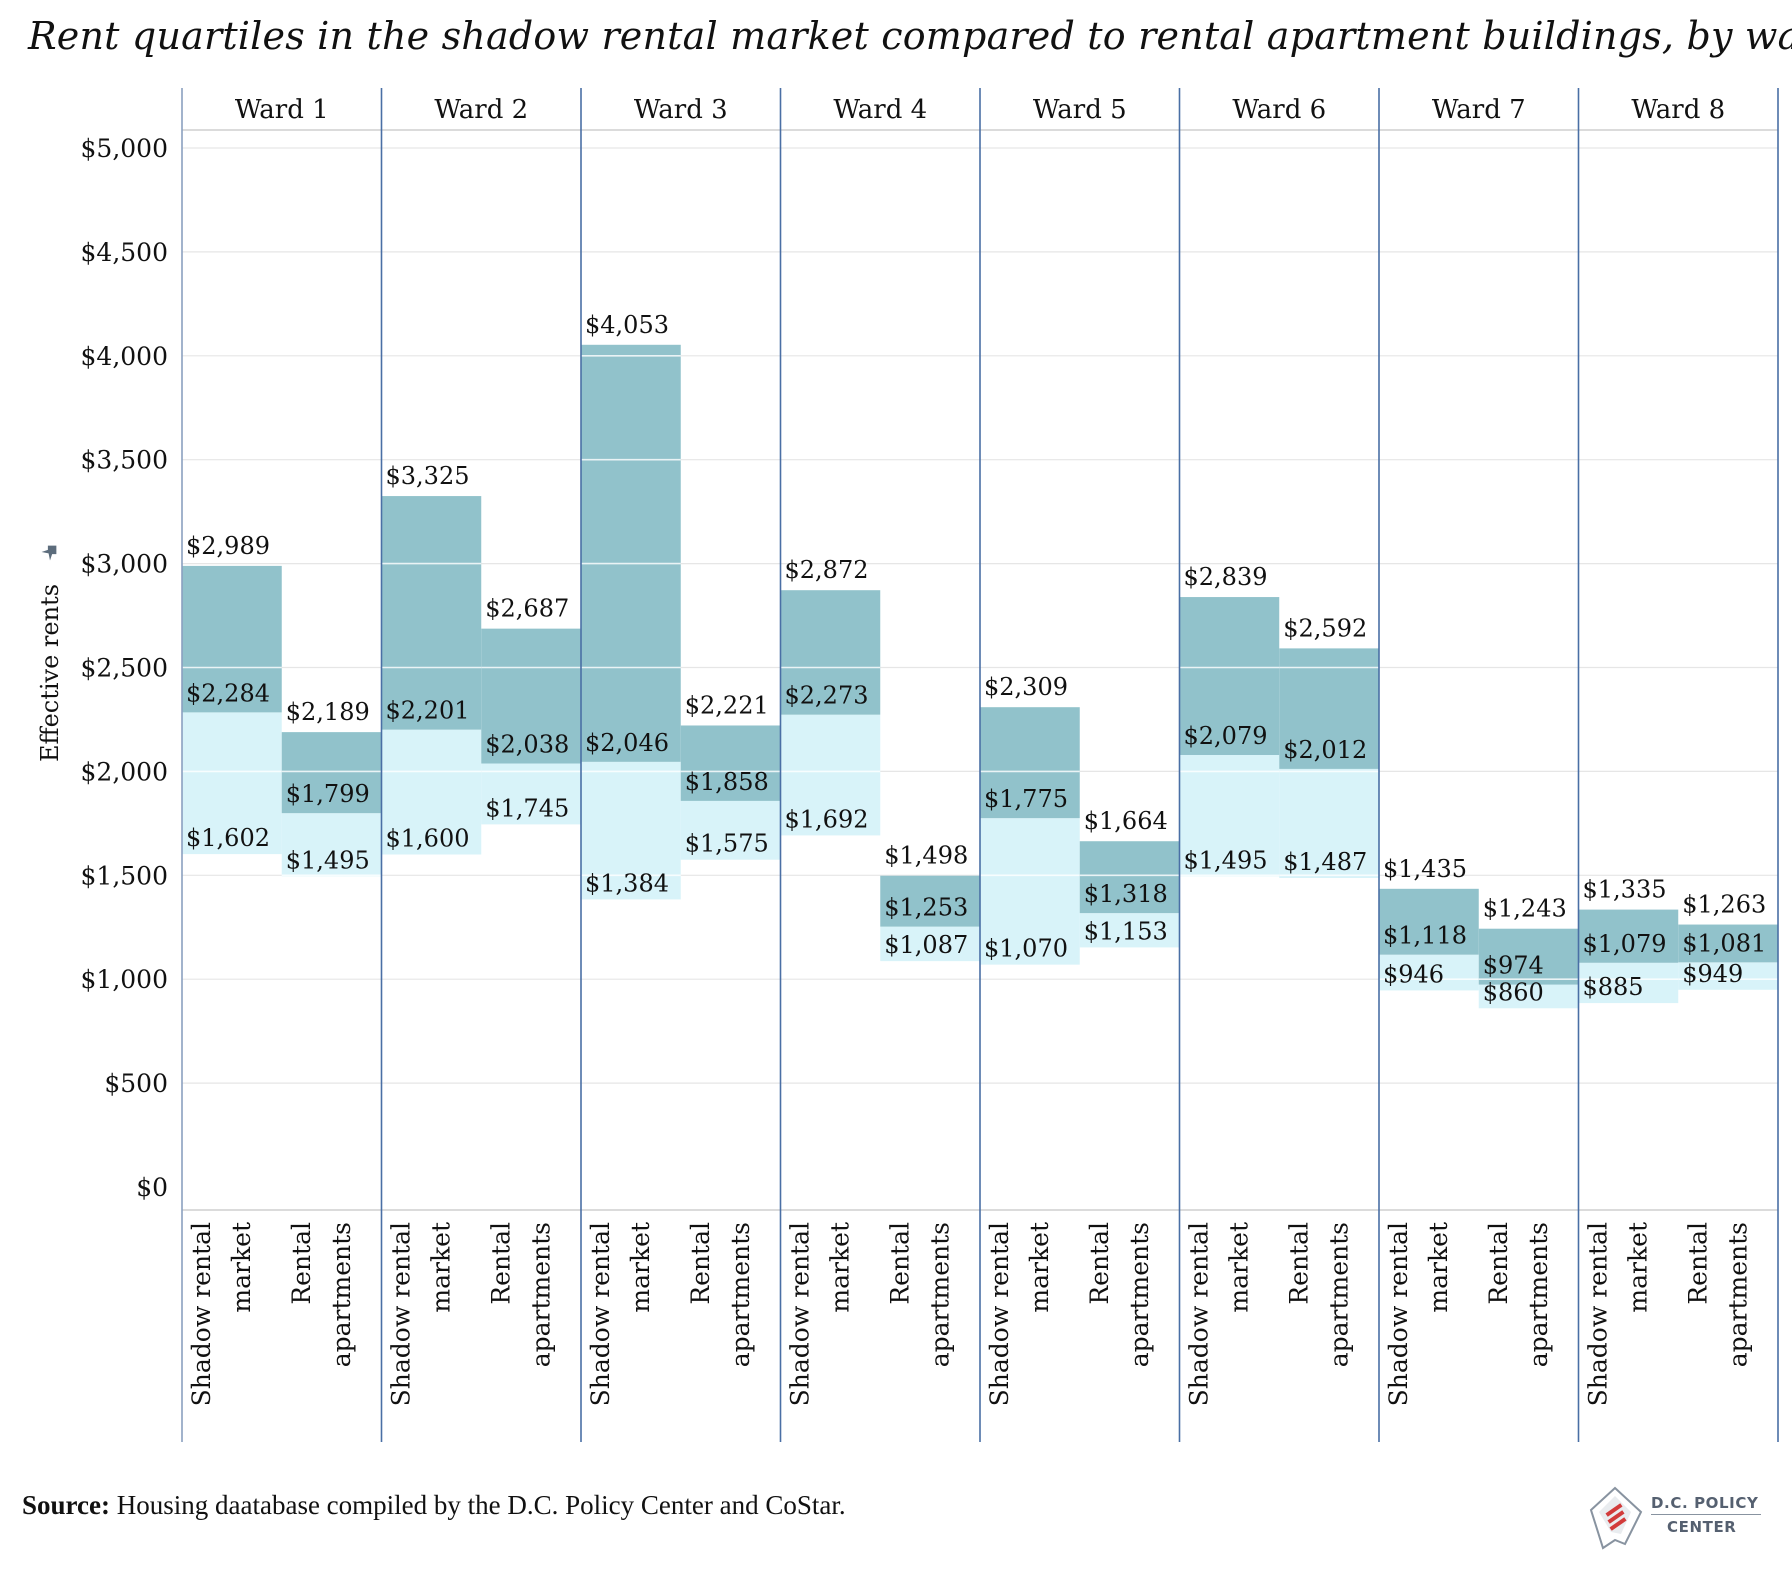 This screenshot has width=1792, height=1570. Describe the element at coordinates (840, 1267) in the screenshot. I see `category-label-w4-b1-l2: market` at that location.